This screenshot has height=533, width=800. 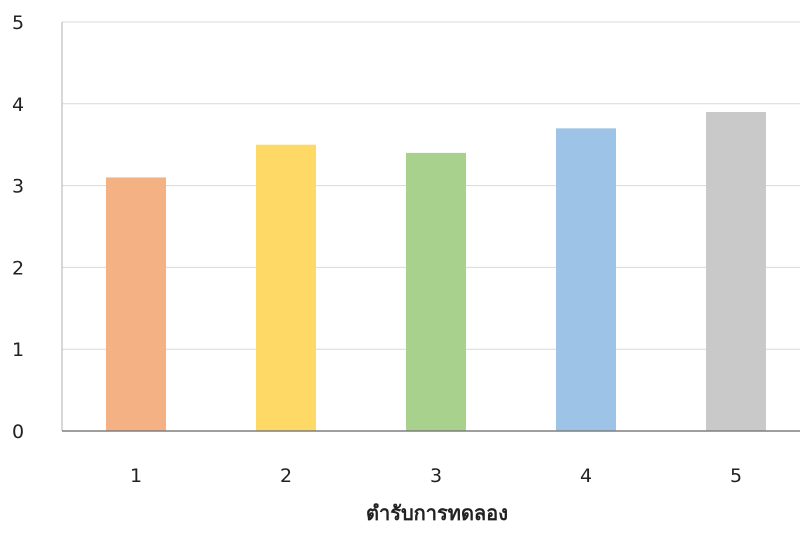 I want to click on x-tick-labels: 1 2 3 4 5, so click(x=436, y=476).